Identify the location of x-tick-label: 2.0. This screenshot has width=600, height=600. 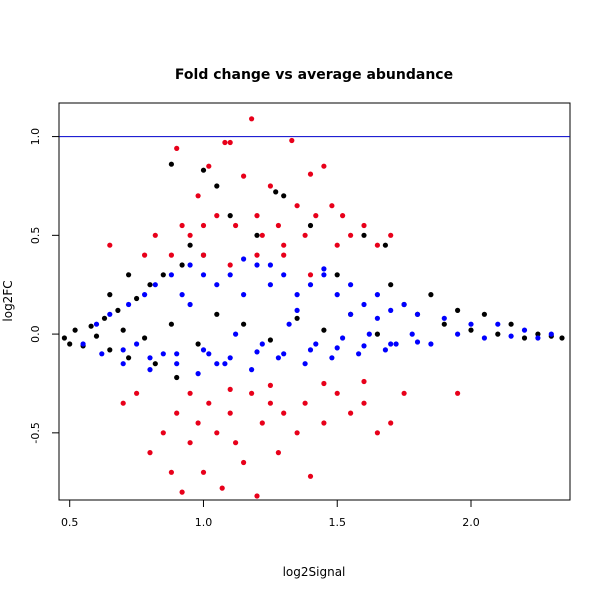
(471, 522).